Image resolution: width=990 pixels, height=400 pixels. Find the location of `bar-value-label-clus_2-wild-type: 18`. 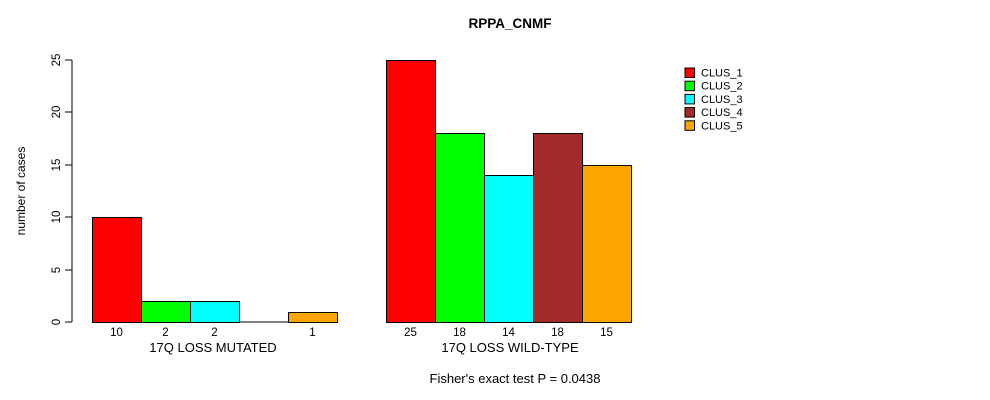

bar-value-label-clus_2-wild-type: 18 is located at coordinates (459, 333).